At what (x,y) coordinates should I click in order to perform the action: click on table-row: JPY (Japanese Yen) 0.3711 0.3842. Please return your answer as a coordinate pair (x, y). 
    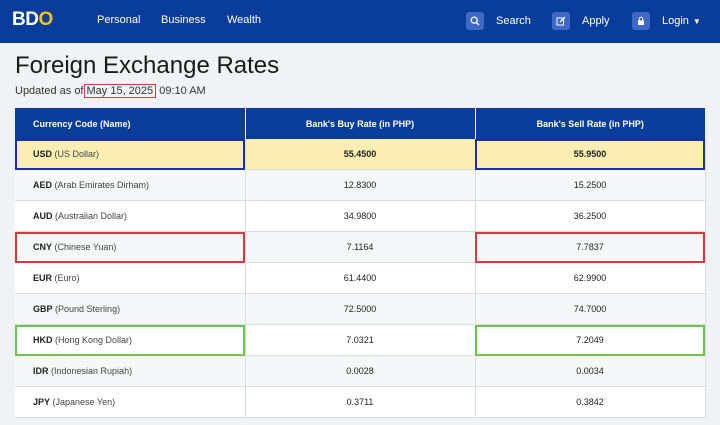
    Looking at the image, I should click on (360, 402).